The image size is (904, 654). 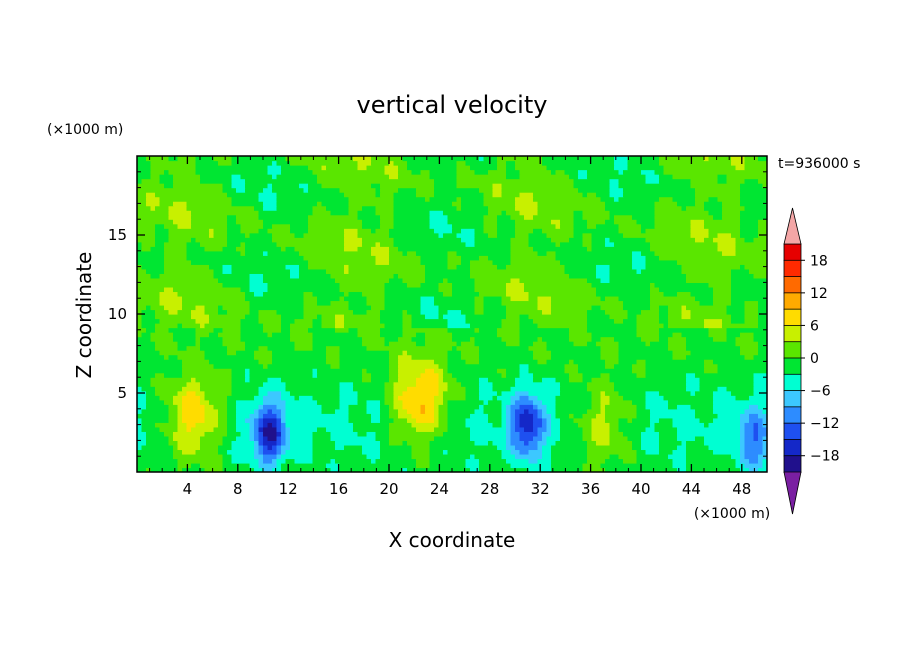 I want to click on x-tick-label: 24, so click(x=439, y=489).